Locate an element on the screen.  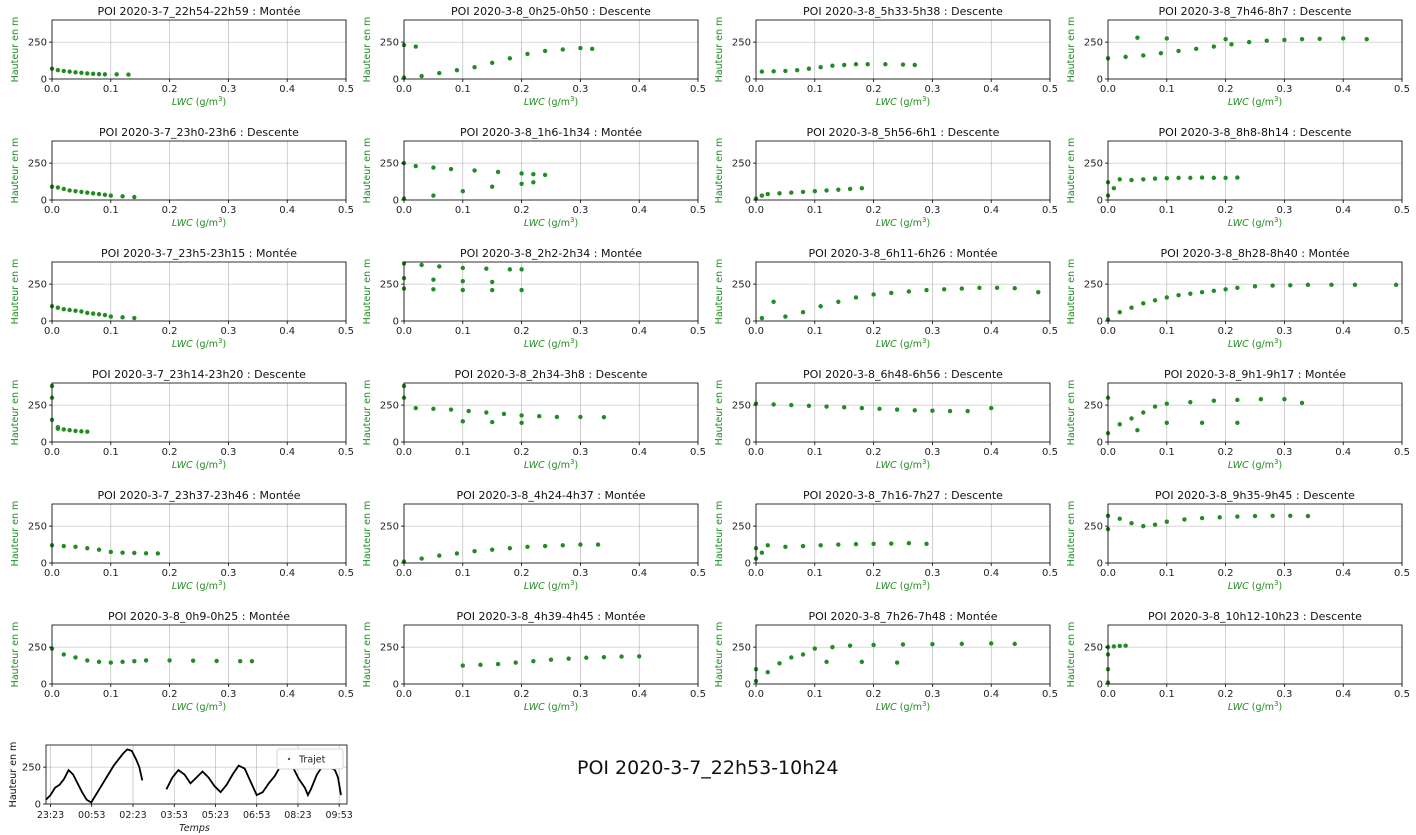
x-axis-label-unit-end: ) is located at coordinates (224, 344).